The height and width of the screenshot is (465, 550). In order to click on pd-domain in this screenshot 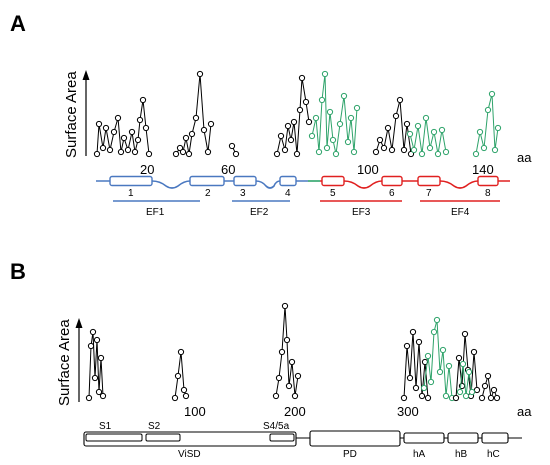, I will do `click(355, 438)`.